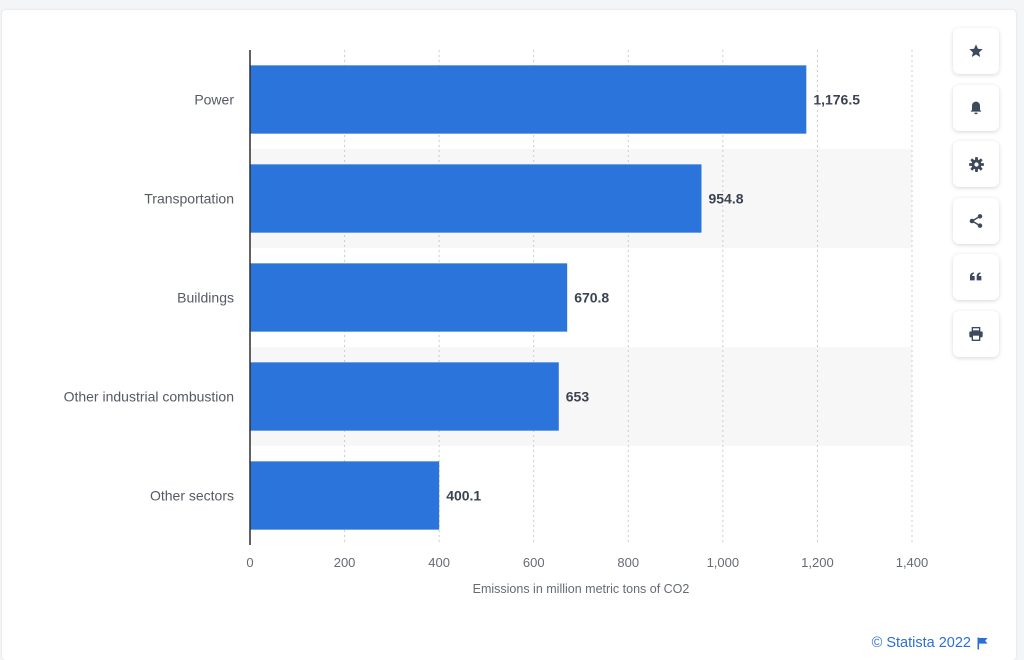 The width and height of the screenshot is (1024, 660). Describe the element at coordinates (817, 562) in the screenshot. I see `x-tick-label: 1,200` at that location.